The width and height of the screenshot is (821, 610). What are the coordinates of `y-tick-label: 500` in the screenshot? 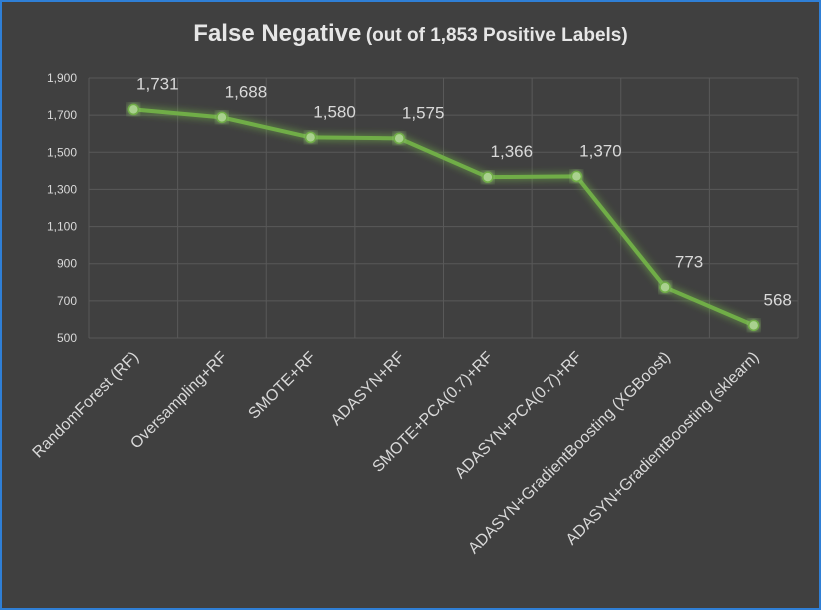 It's located at (67, 338).